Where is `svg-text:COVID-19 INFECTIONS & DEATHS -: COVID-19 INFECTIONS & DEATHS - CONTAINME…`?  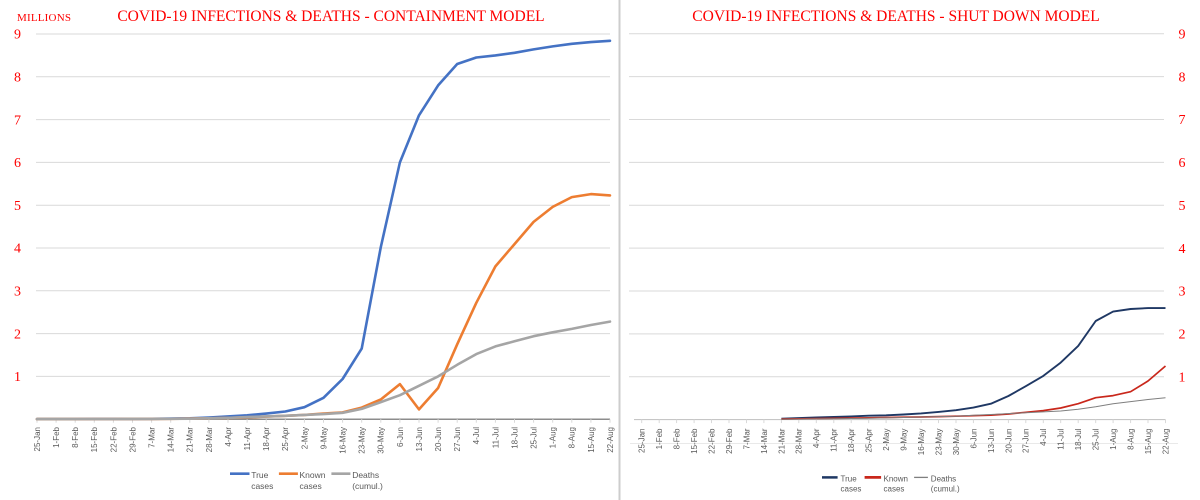 svg-text:COVID-19 INFECTIONS & DEATHS -: COVID-19 INFECTIONS & DEATHS - CONTAINME… is located at coordinates (330, 16).